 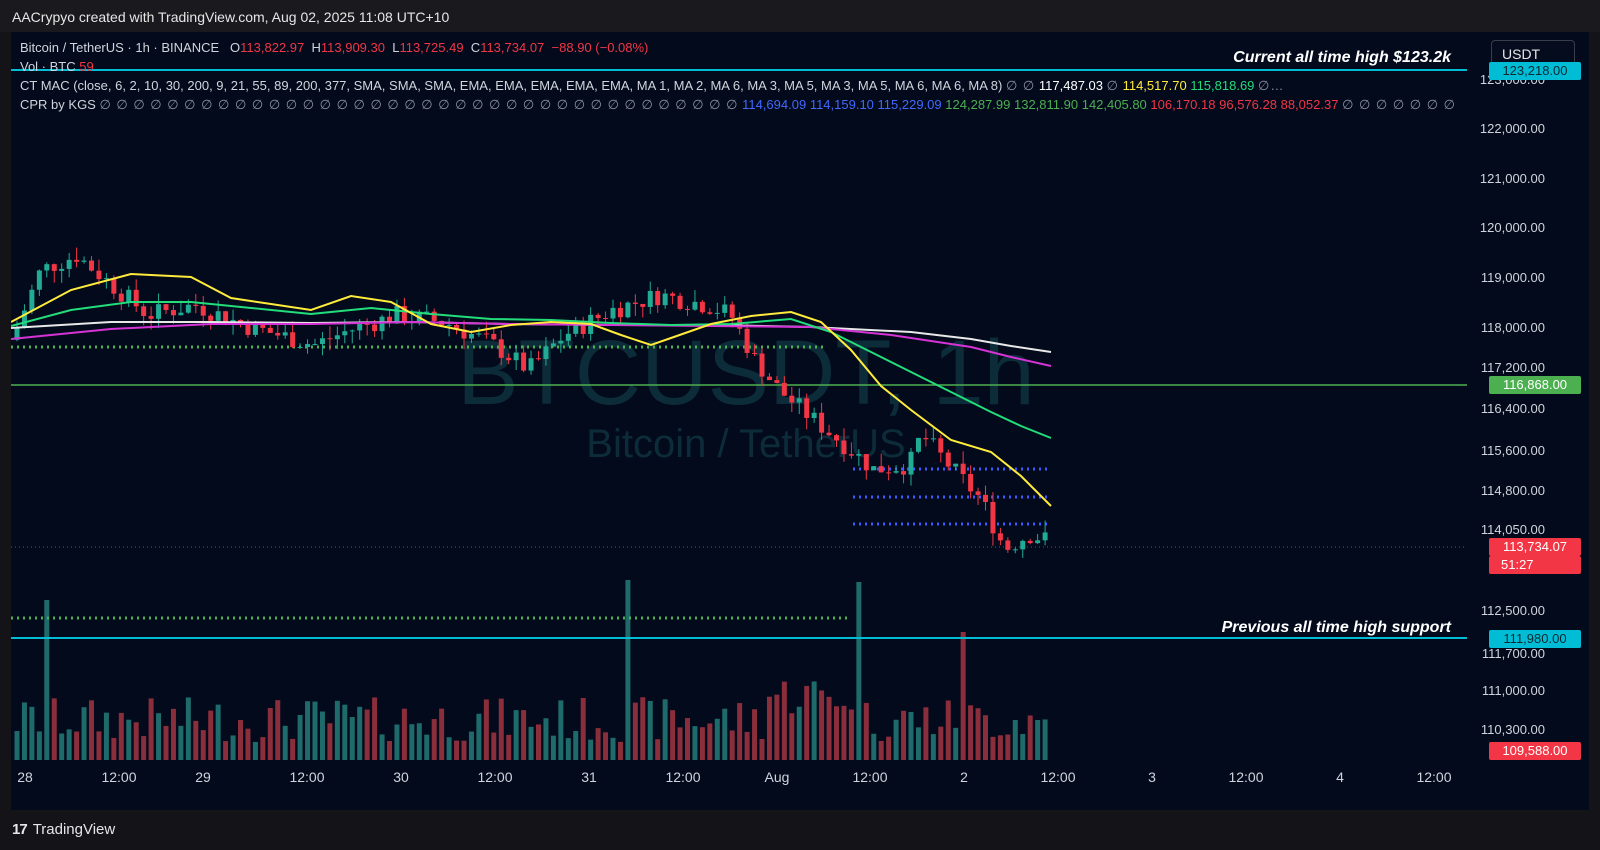 What do you see at coordinates (58, 104) in the screenshot?
I see `cpr-label: CPR by KGS` at bounding box center [58, 104].